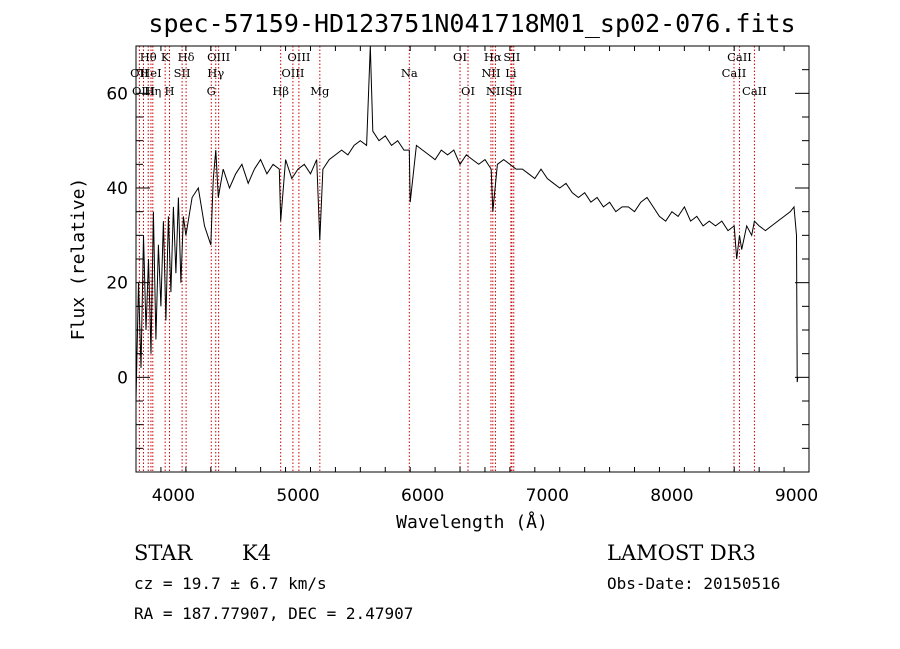 The width and height of the screenshot is (900, 649). I want to click on y-tick-label: 20, so click(117, 284).